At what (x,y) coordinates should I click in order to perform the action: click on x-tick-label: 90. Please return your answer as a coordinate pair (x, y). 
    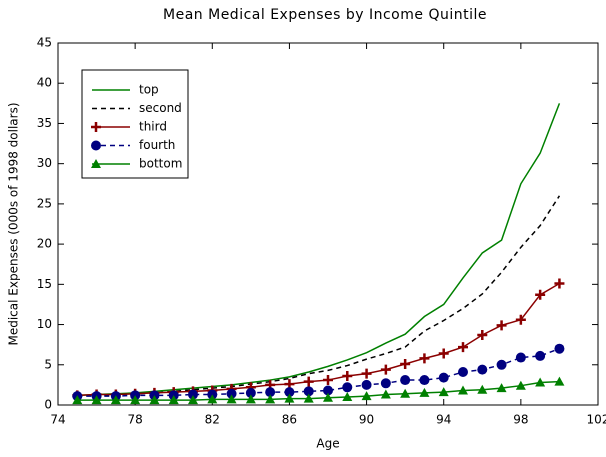
    Looking at the image, I should click on (366, 420).